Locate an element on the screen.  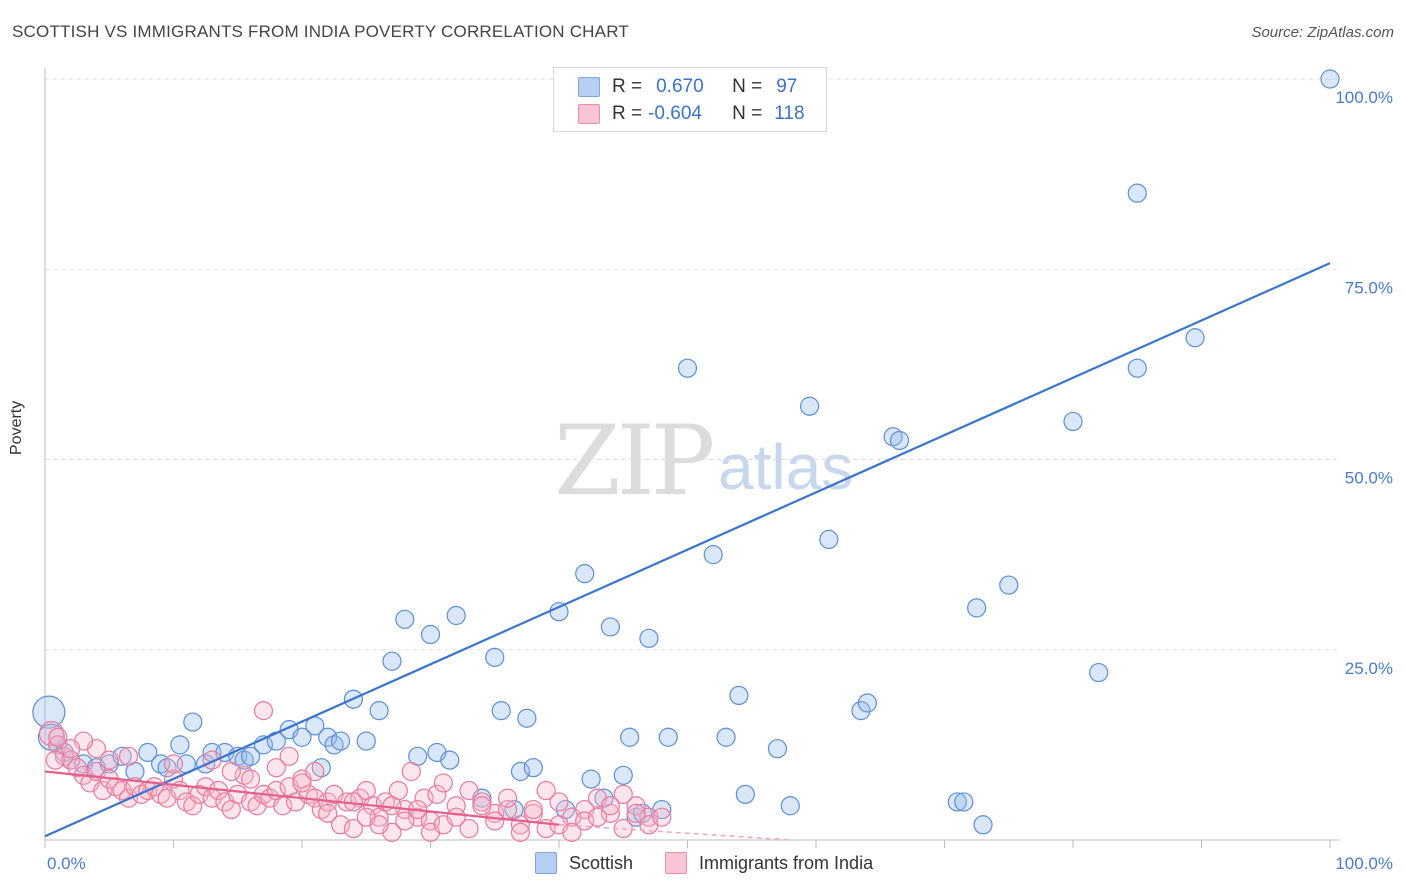
india-trend-extension is located at coordinates (674, 832).